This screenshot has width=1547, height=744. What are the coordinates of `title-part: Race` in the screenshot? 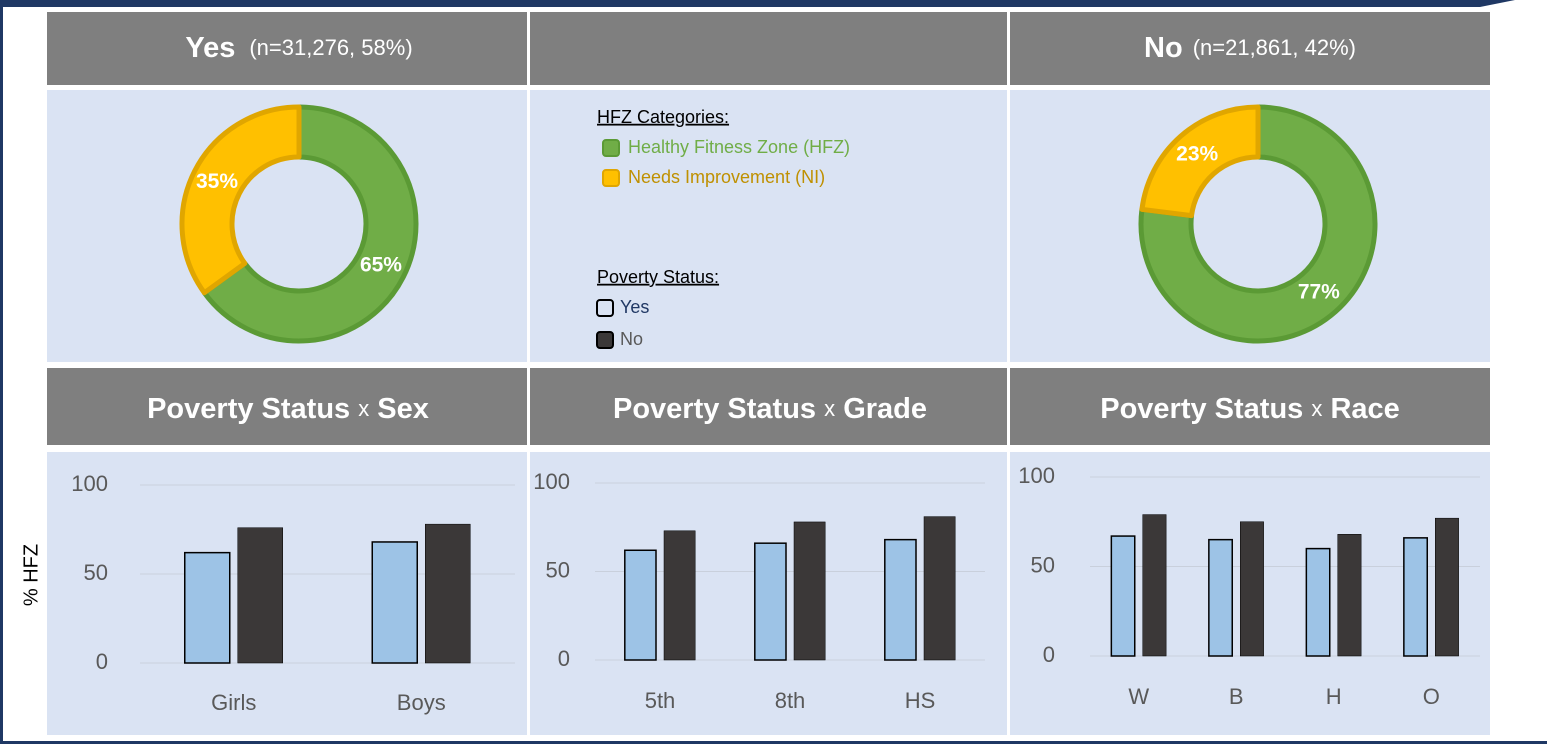 It's located at (1364, 409).